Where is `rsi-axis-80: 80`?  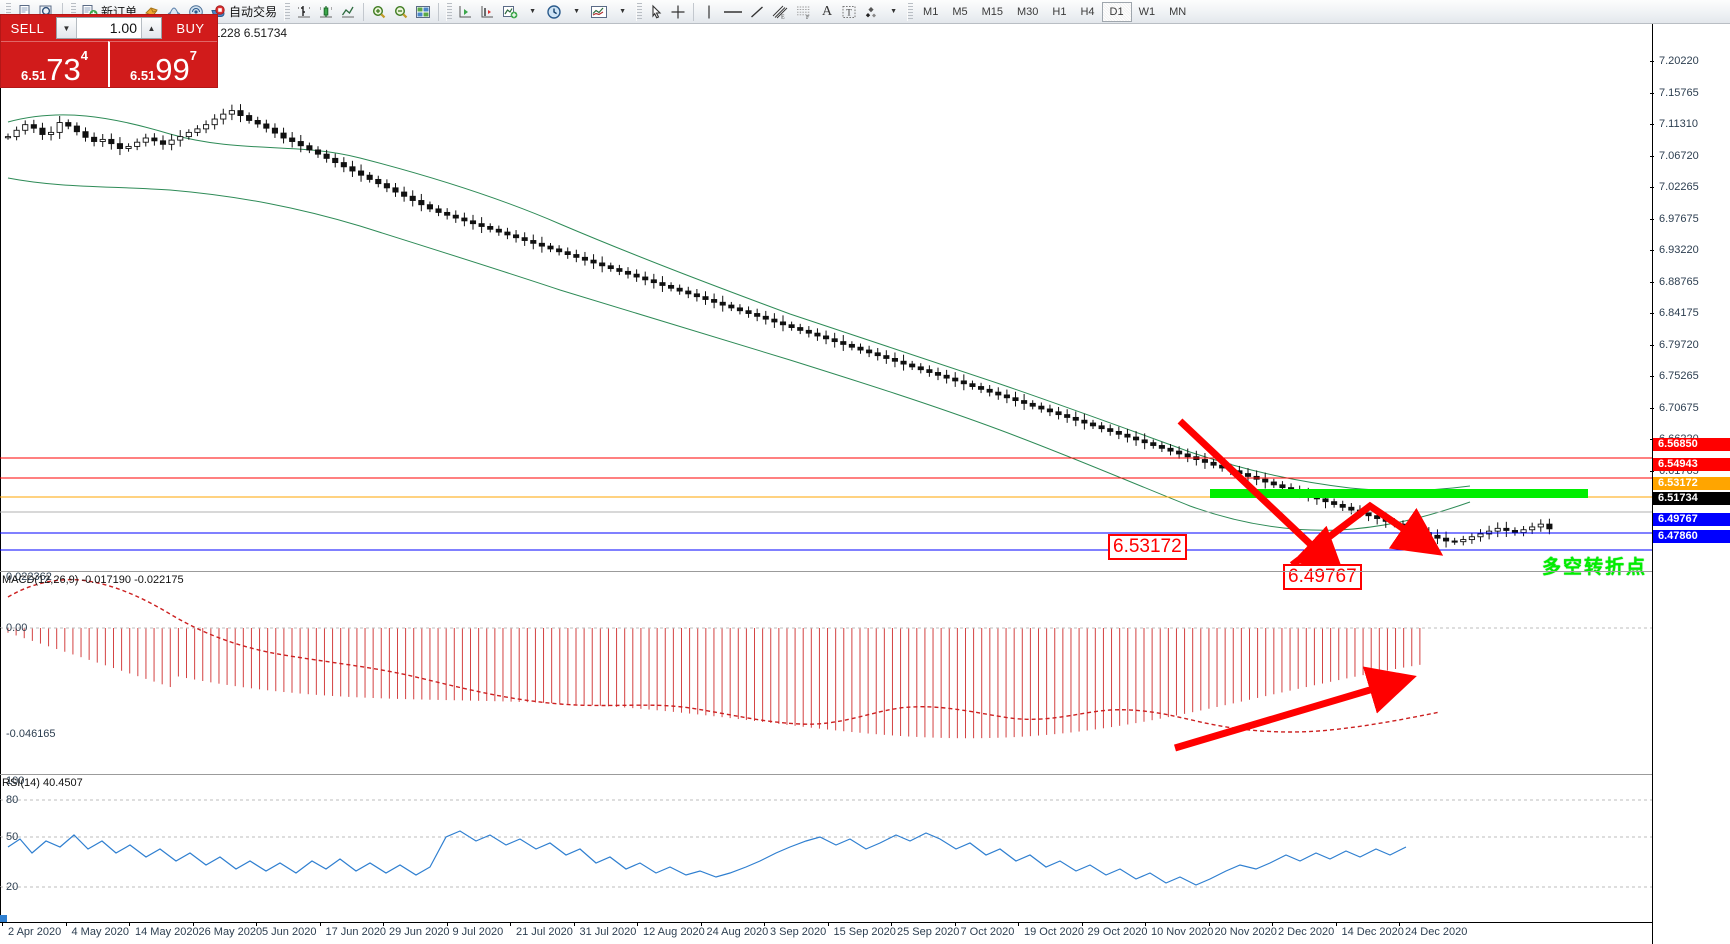 rsi-axis-80: 80 is located at coordinates (39, 800).